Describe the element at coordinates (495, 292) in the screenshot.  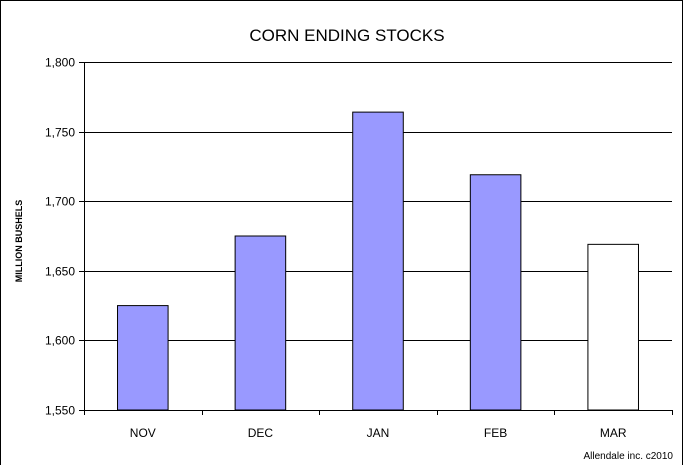
I see `bar-feb` at that location.